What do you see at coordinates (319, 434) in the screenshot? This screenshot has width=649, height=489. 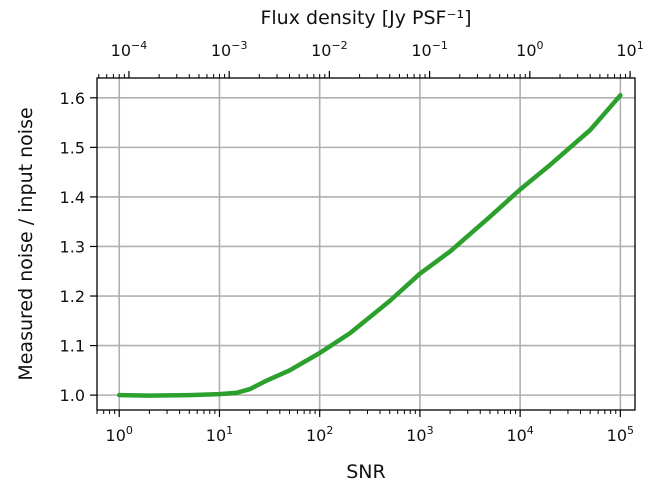 I see `x-tick-label: 10²` at bounding box center [319, 434].